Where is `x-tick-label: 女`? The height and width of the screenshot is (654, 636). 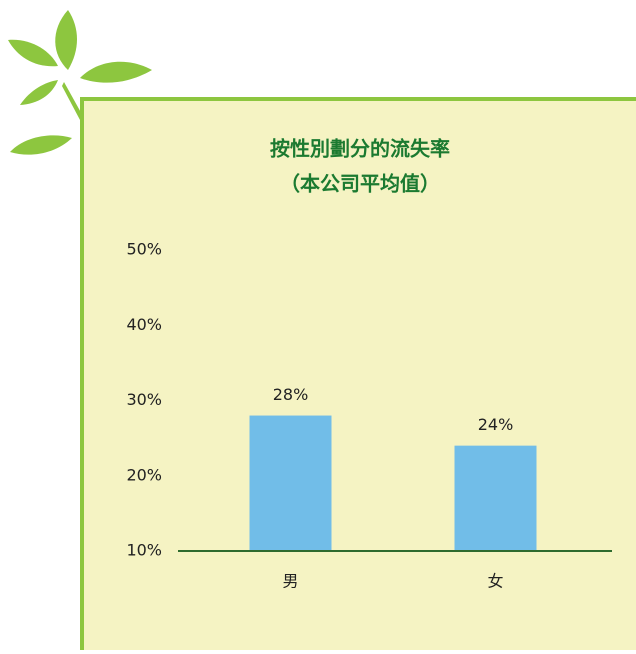
x-tick-label: 女 is located at coordinates (495, 581).